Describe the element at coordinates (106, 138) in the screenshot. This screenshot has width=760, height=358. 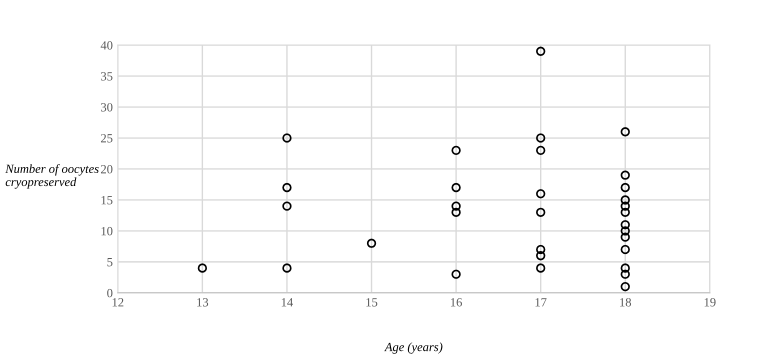
I see `y-tick-label: 25` at that location.